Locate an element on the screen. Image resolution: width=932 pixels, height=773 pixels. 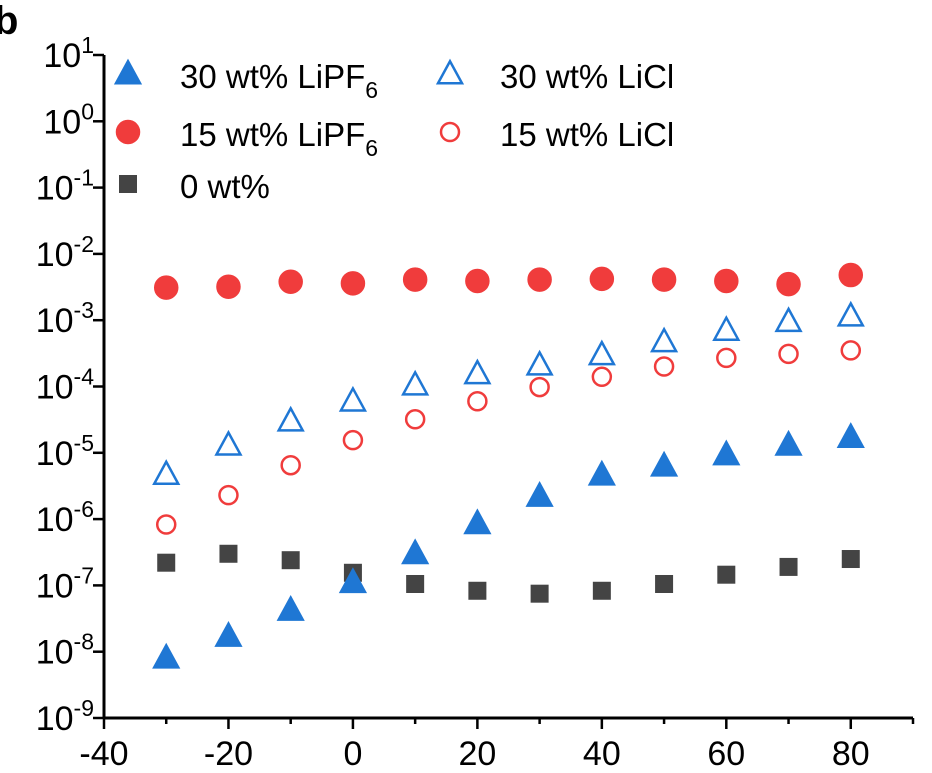
x-tick-label: -40 is located at coordinates (103, 754).